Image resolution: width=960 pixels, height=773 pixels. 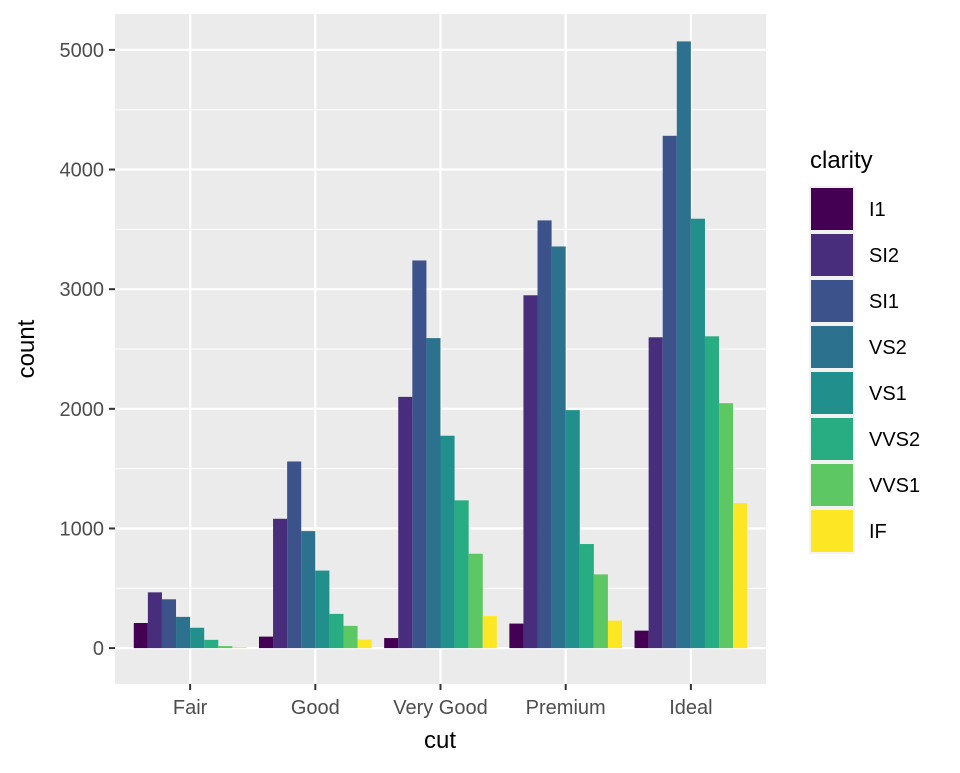 What do you see at coordinates (350, 637) in the screenshot?
I see `bar-VVS1-Good` at bounding box center [350, 637].